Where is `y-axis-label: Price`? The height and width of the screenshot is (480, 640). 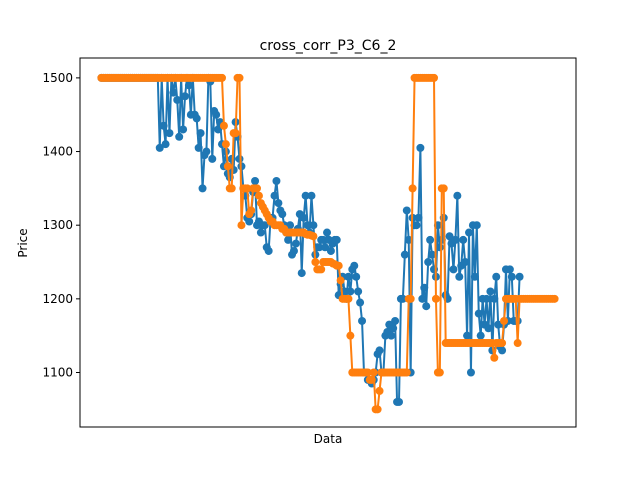 y-axis-label: Price is located at coordinates (23, 242).